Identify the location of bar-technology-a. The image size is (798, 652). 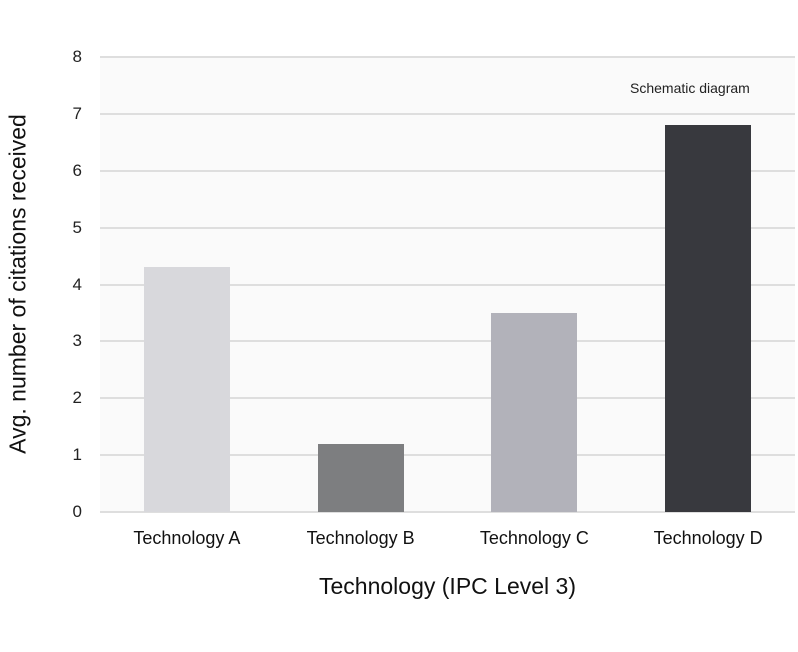
(186, 389).